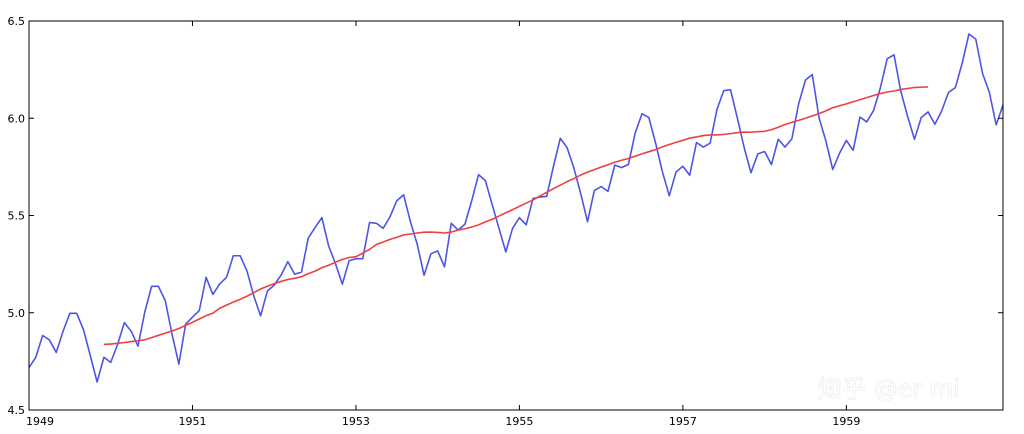  I want to click on x-tick-label: 1957, so click(683, 421).